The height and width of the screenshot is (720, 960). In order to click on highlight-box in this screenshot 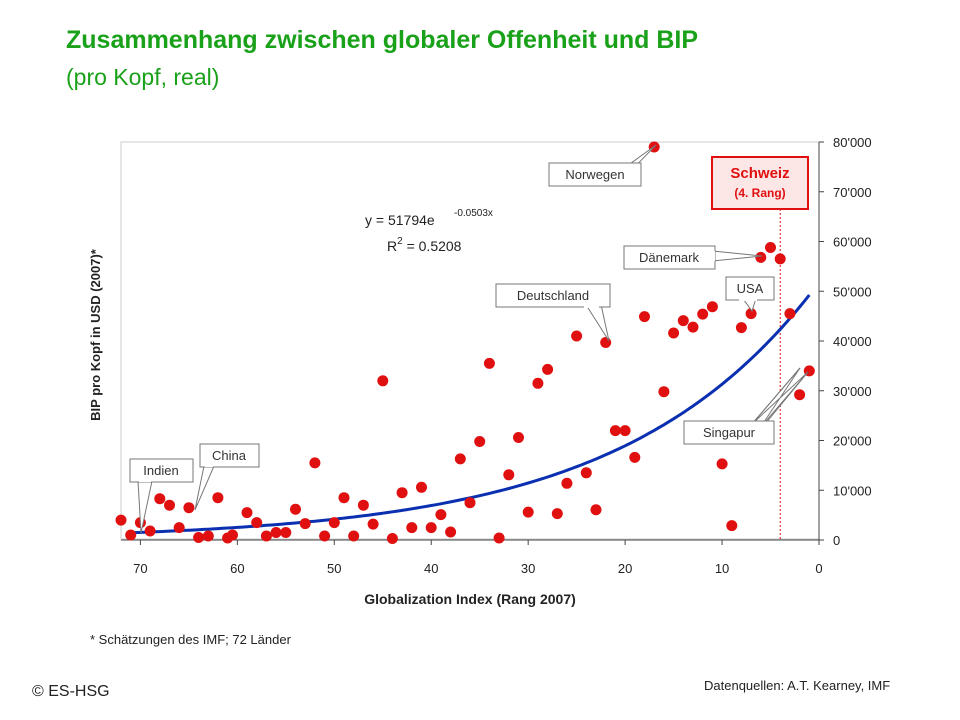, I will do `click(760, 183)`.